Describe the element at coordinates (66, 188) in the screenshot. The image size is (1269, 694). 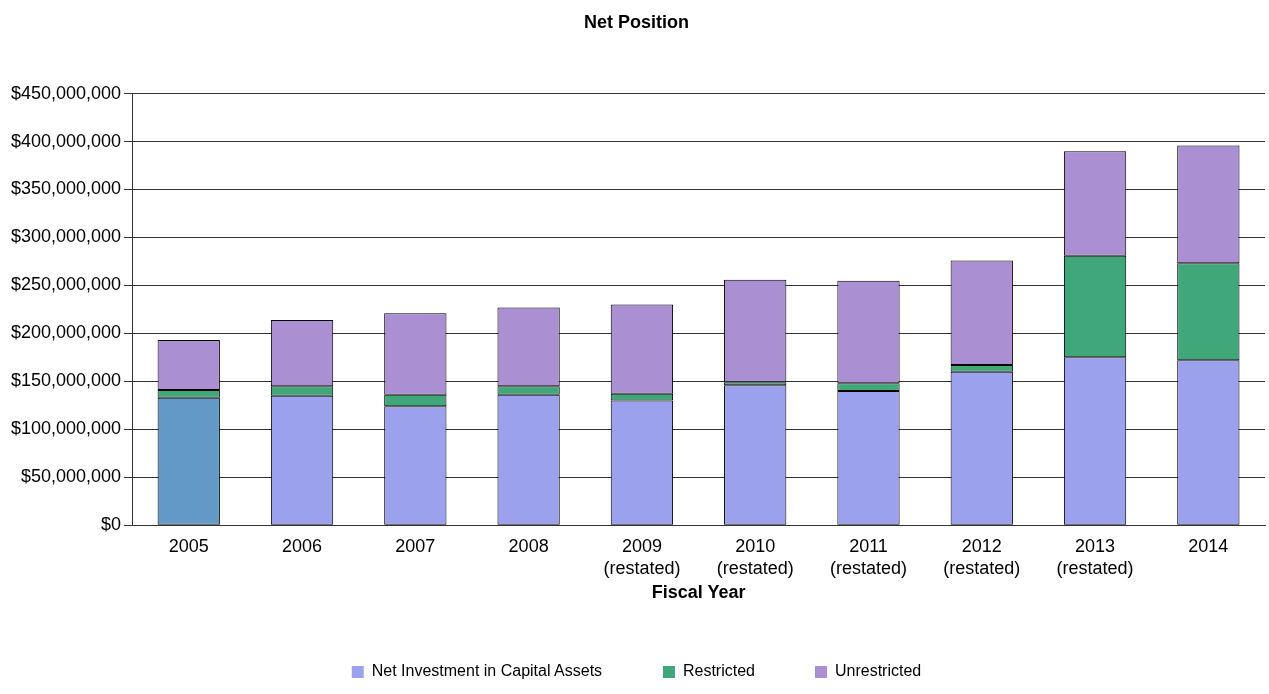
I see `y-tick-label: $350,000,000` at that location.